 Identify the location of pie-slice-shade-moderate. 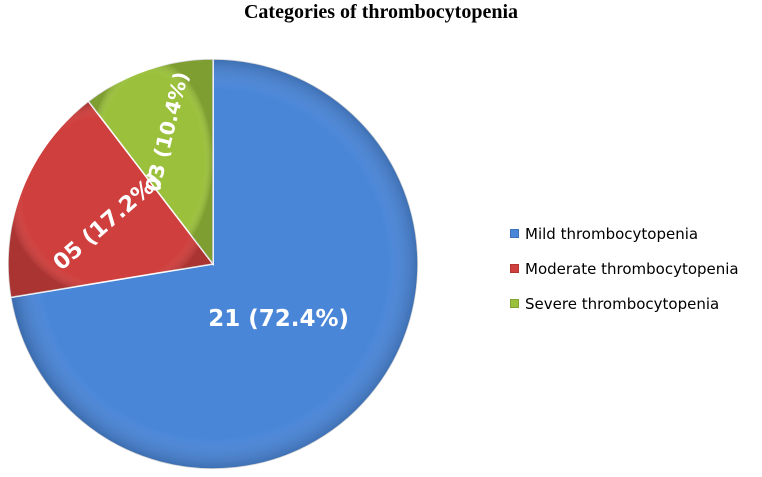
(111, 199).